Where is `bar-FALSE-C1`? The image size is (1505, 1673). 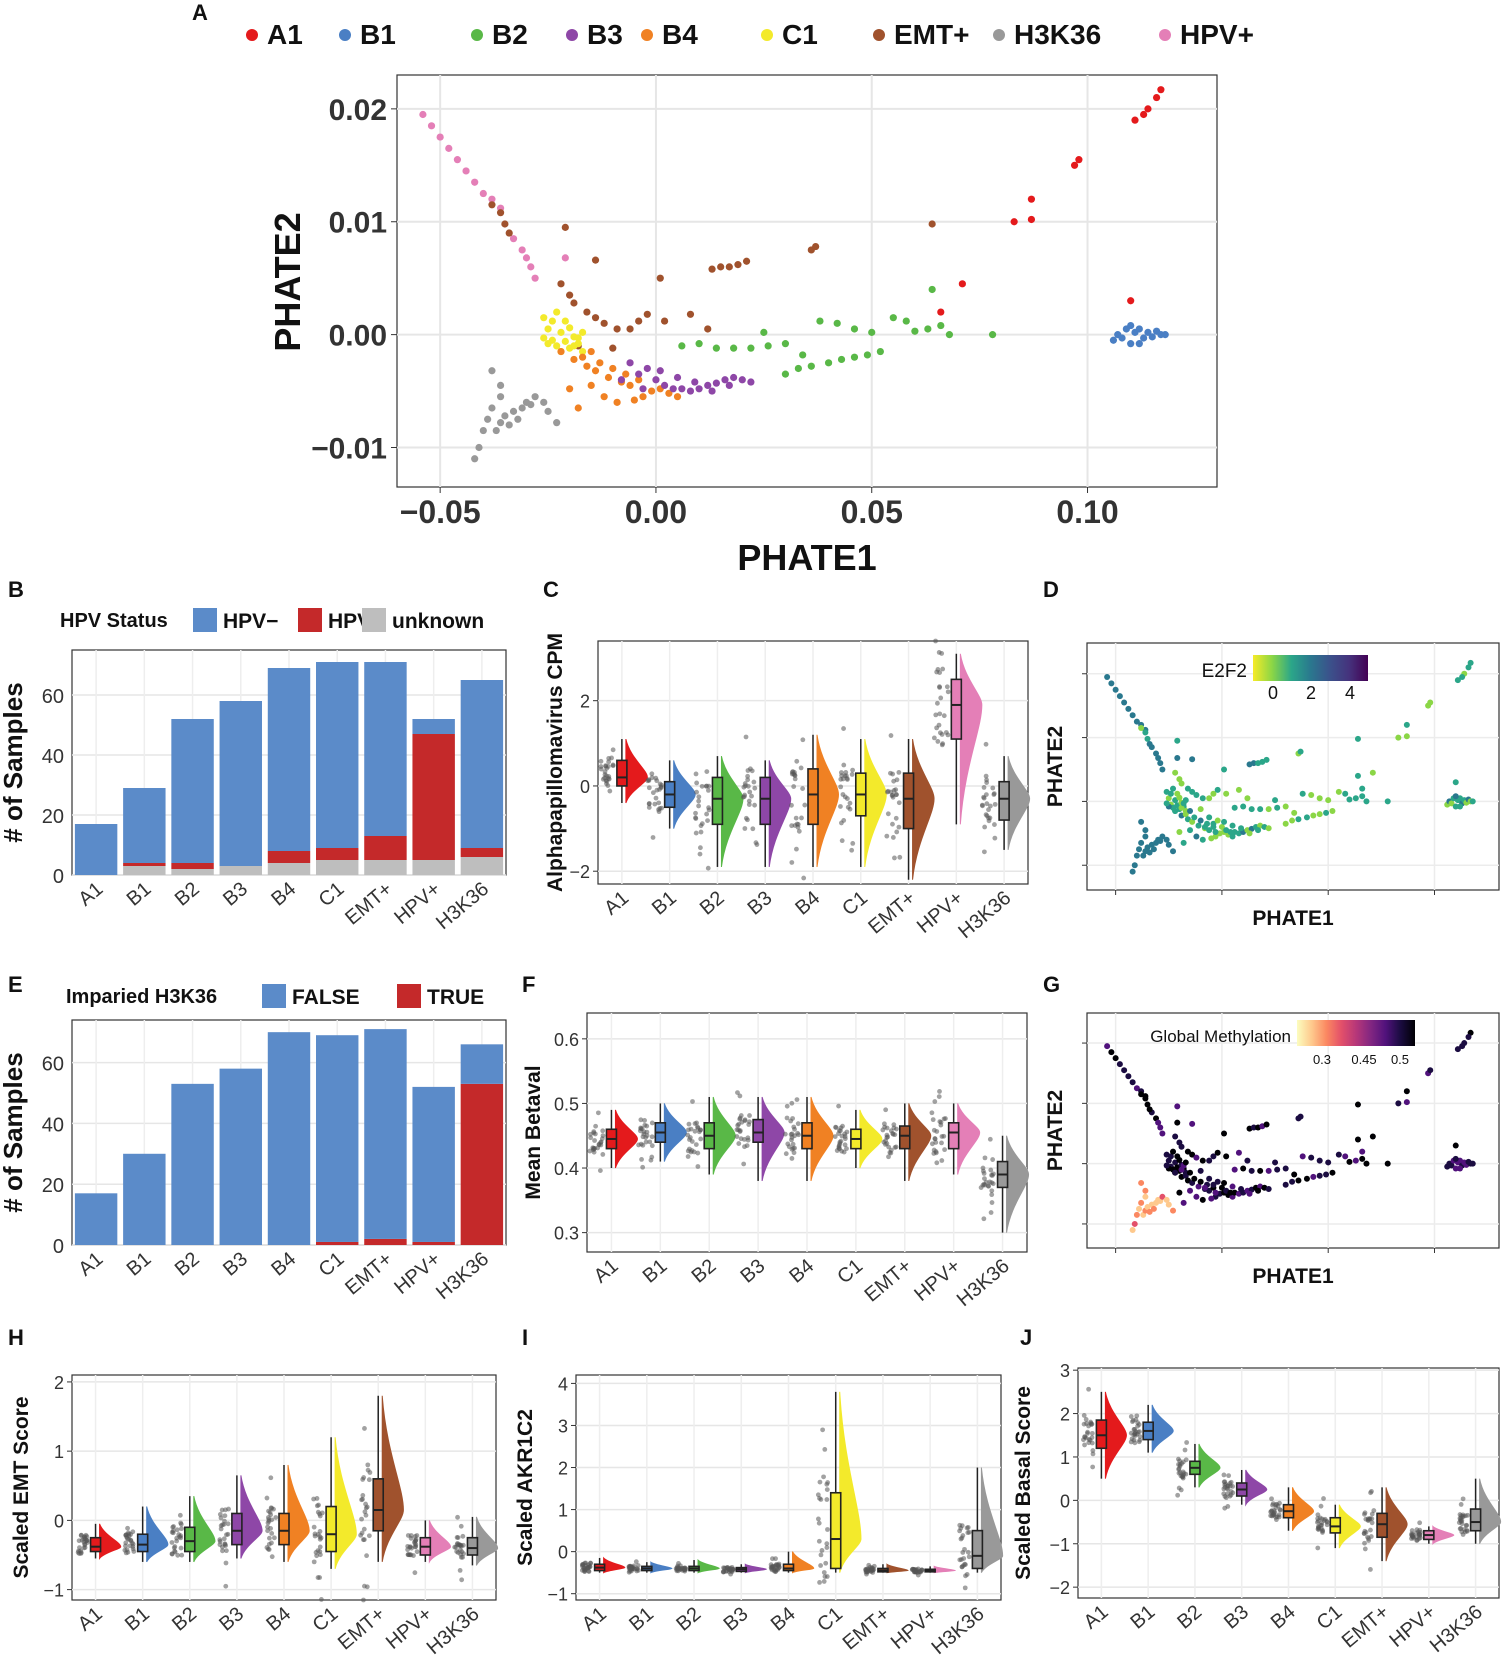
bar-FALSE-C1 is located at coordinates (337, 1138).